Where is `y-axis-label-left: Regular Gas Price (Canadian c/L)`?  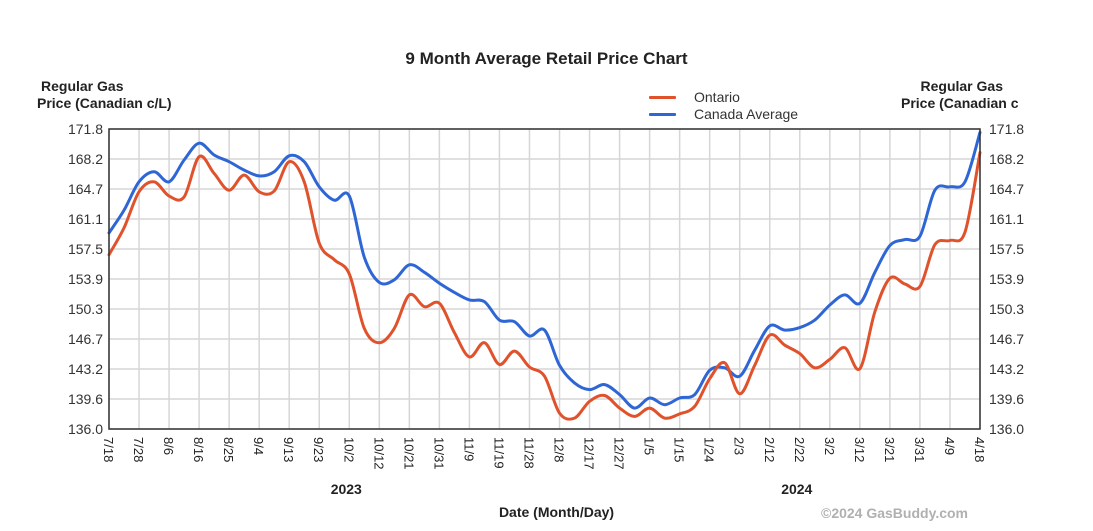
y-axis-label-left: Regular Gas Price (Canadian c/L) is located at coordinates (117, 95).